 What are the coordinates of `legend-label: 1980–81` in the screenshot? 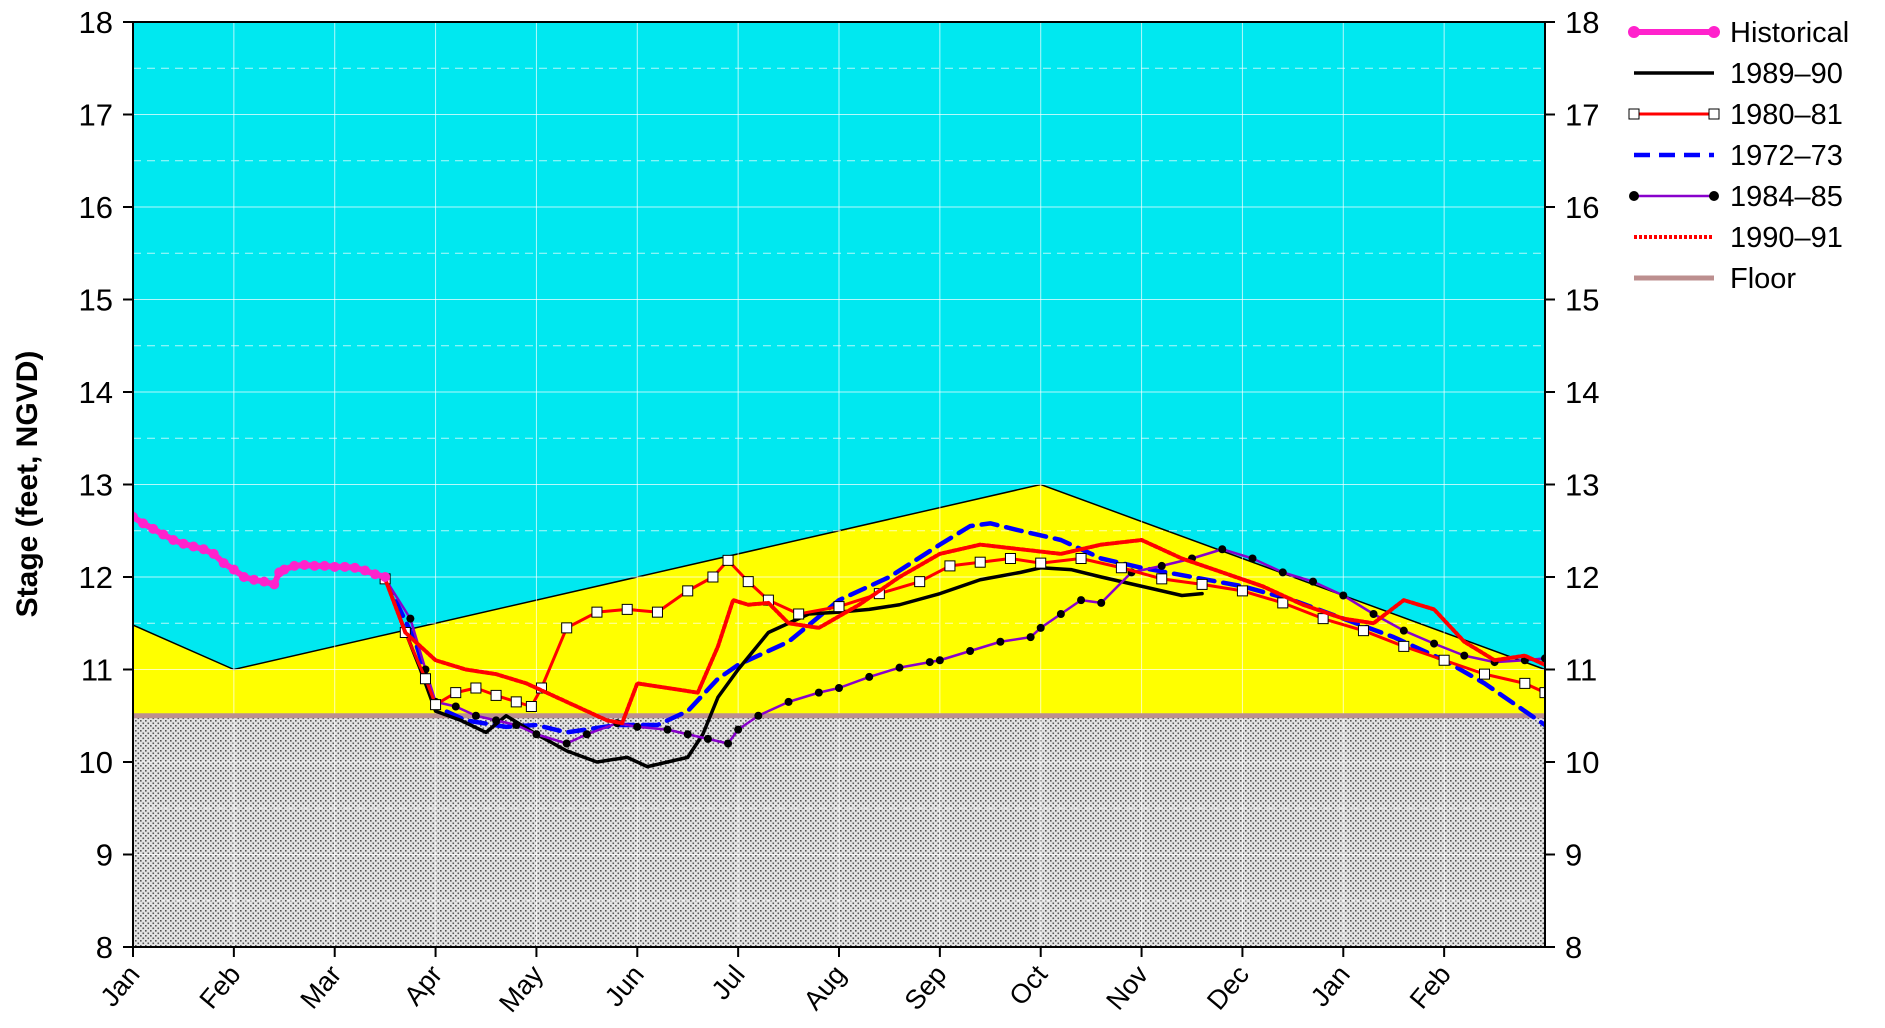 It's located at (1786, 115).